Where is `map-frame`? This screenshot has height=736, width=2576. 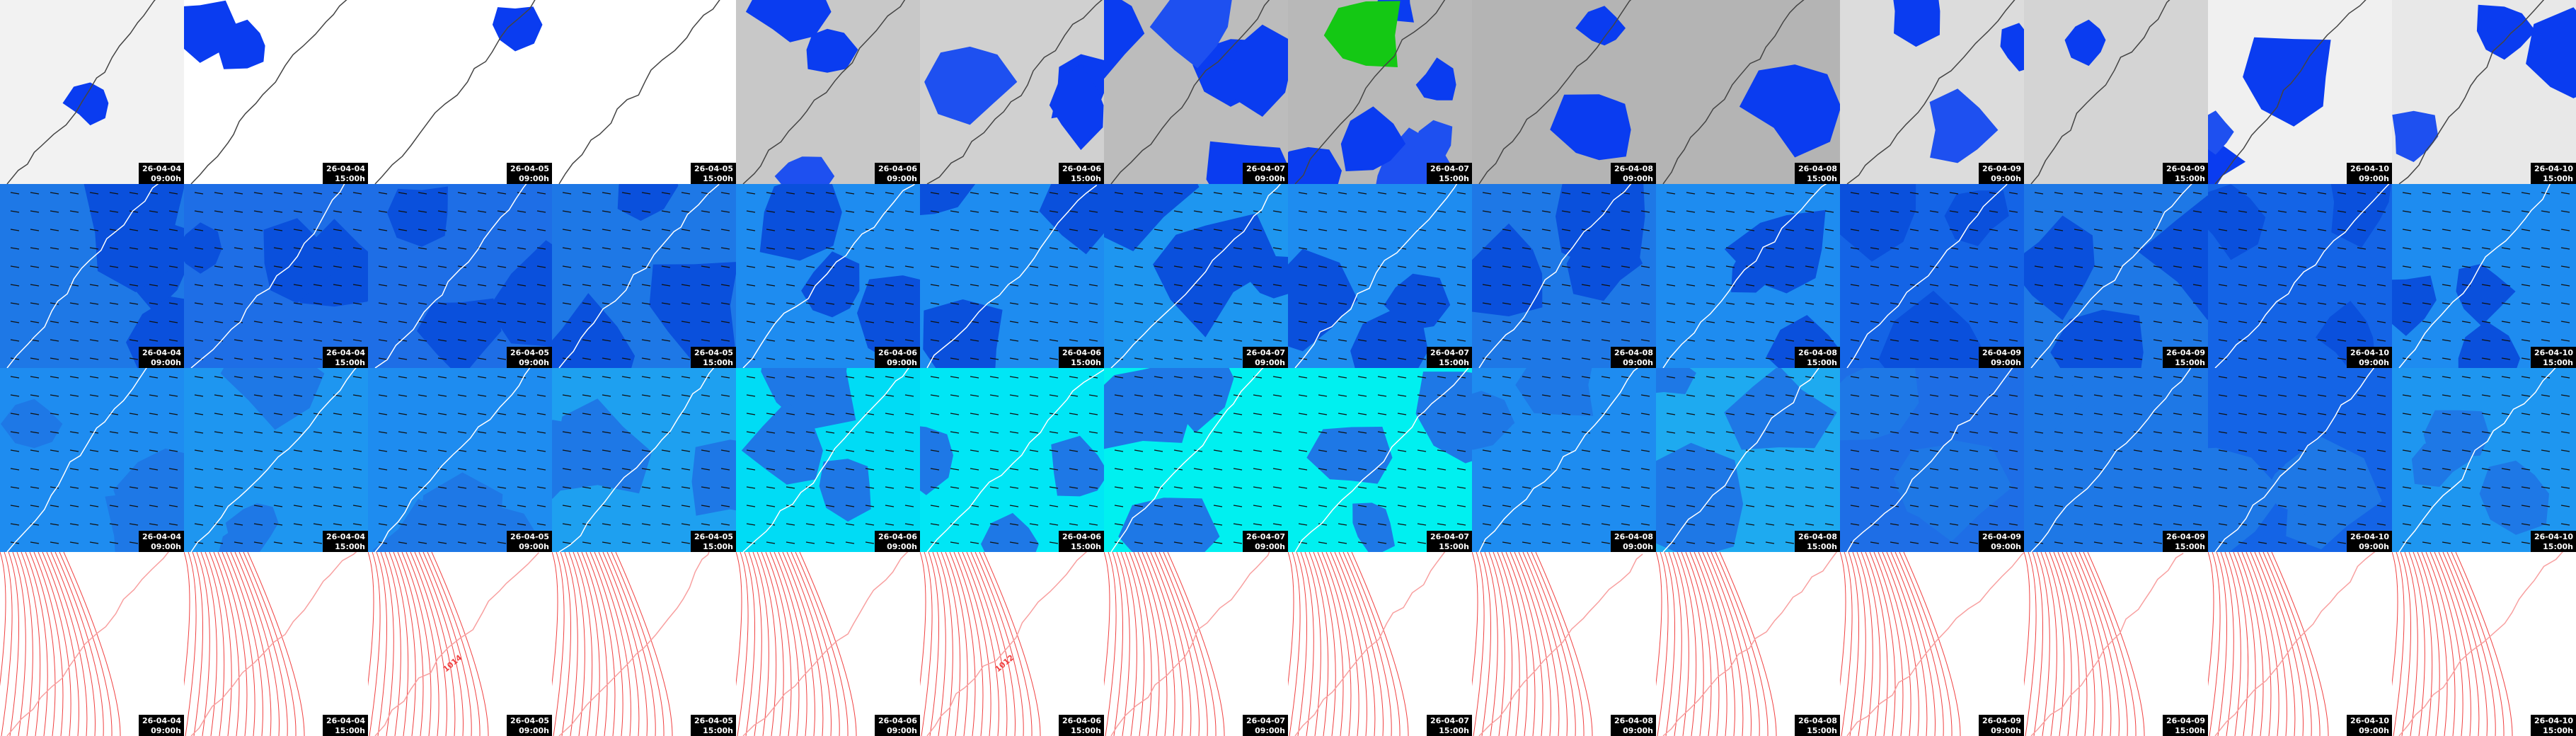
map-frame is located at coordinates (1564, 276).